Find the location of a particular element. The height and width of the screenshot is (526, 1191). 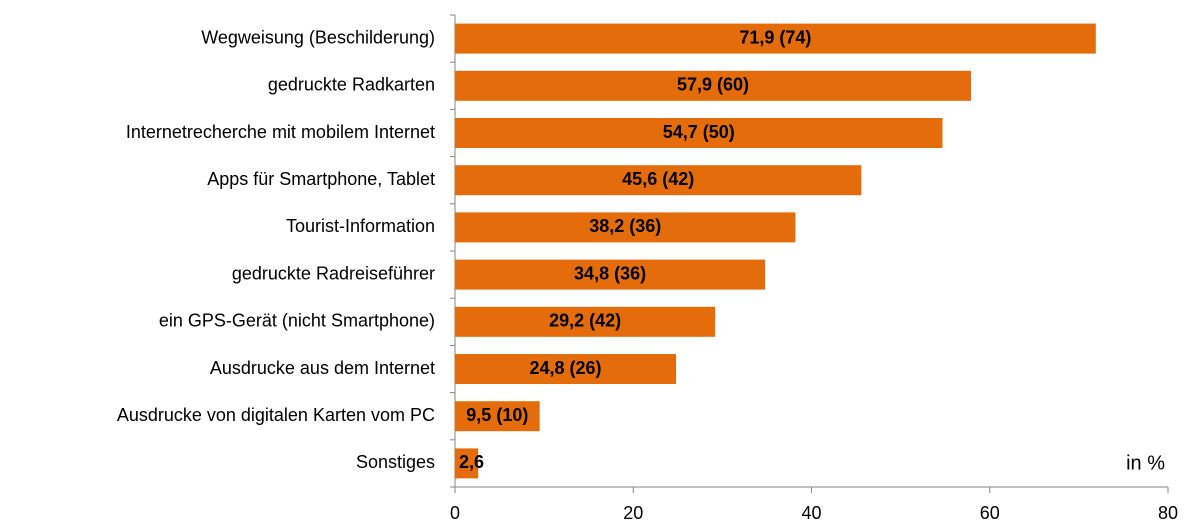

value-label: 24,8 (26) is located at coordinates (565, 368).